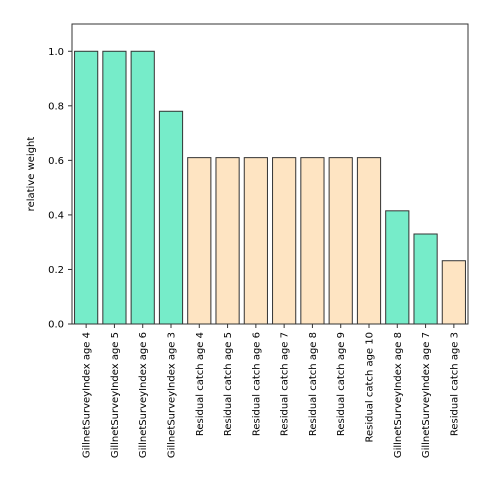  What do you see at coordinates (426, 395) in the screenshot?
I see `x-category-label: GillnetSurveyIndex age 7` at bounding box center [426, 395].